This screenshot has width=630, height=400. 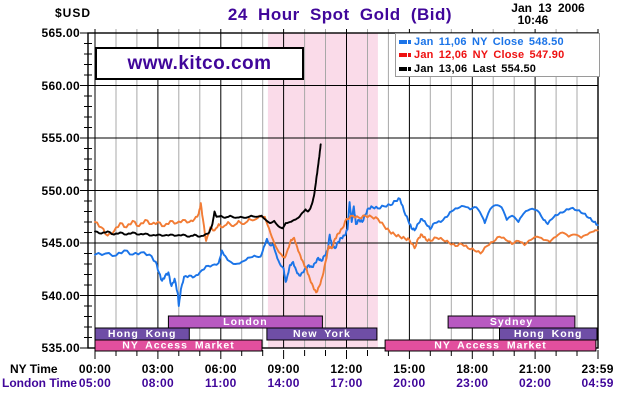 What do you see at coordinates (221, 383) in the screenshot?
I see `london-time-tick-label: 11:00` at bounding box center [221, 383].